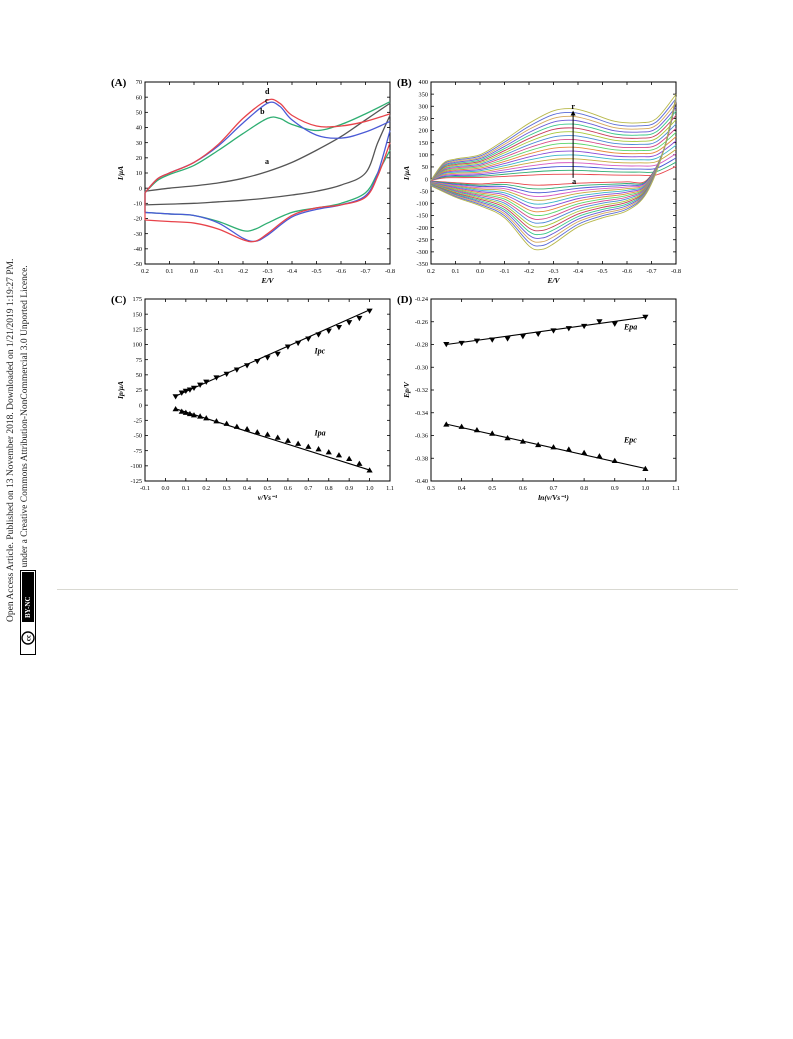 This screenshot has width=793, height=1039. Describe the element at coordinates (138, 219) in the screenshot. I see `y-tick-label: -20` at that location.